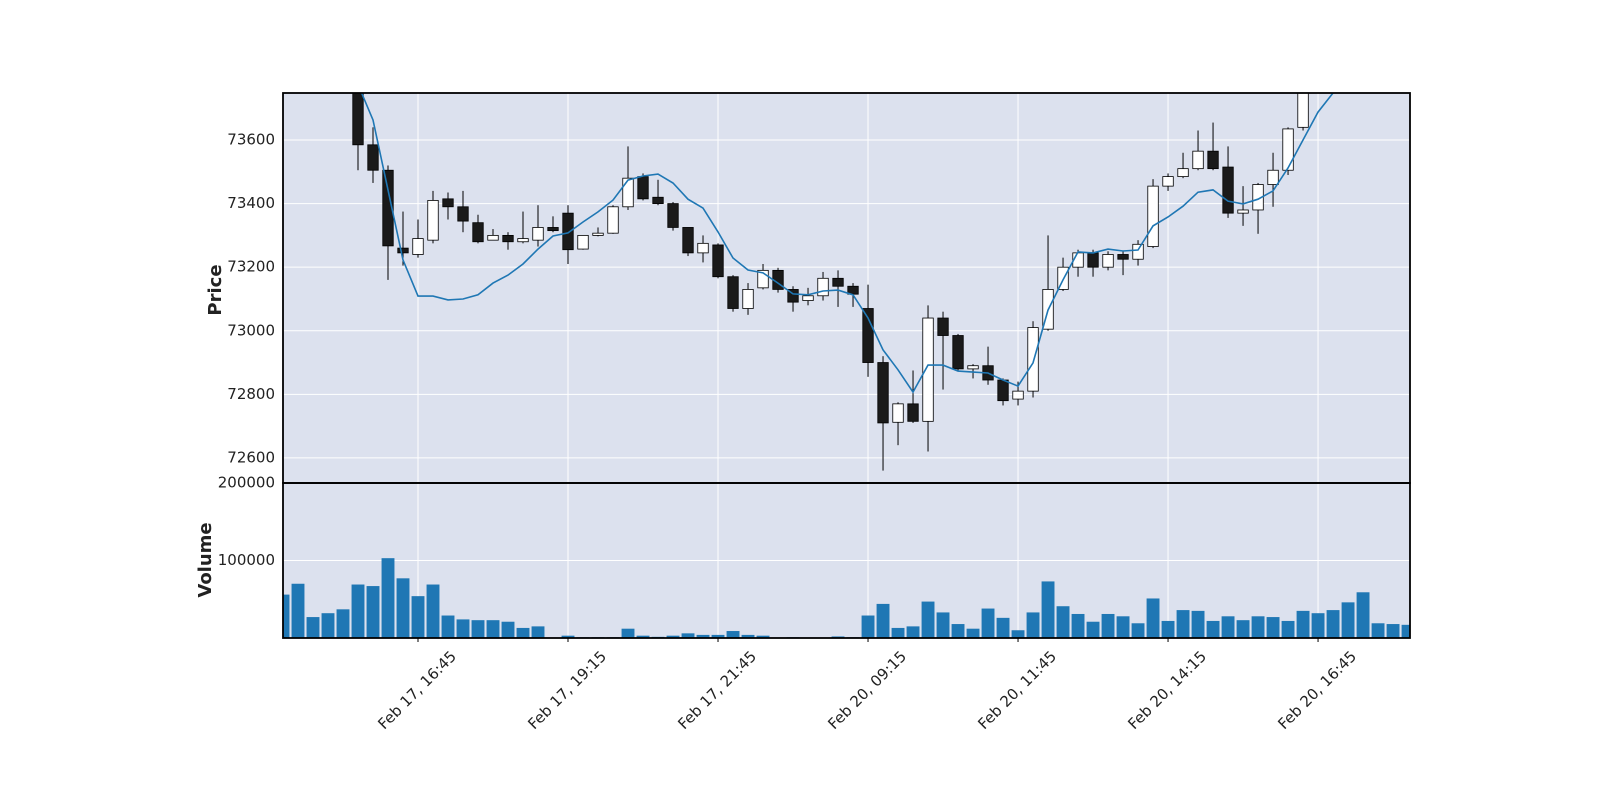 Image resolution: width=1600 pixels, height=795 pixels. What do you see at coordinates (717, 690) in the screenshot?
I see `x-tick-label: Feb 17, 21:45` at bounding box center [717, 690].